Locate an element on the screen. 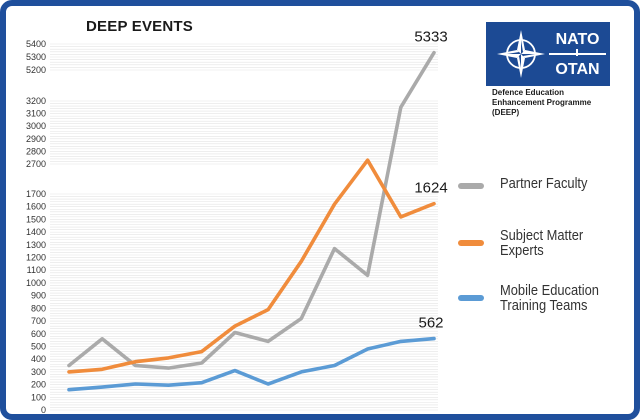 The image size is (640, 420). legend-label: Partner Faculty is located at coordinates (556, 183).